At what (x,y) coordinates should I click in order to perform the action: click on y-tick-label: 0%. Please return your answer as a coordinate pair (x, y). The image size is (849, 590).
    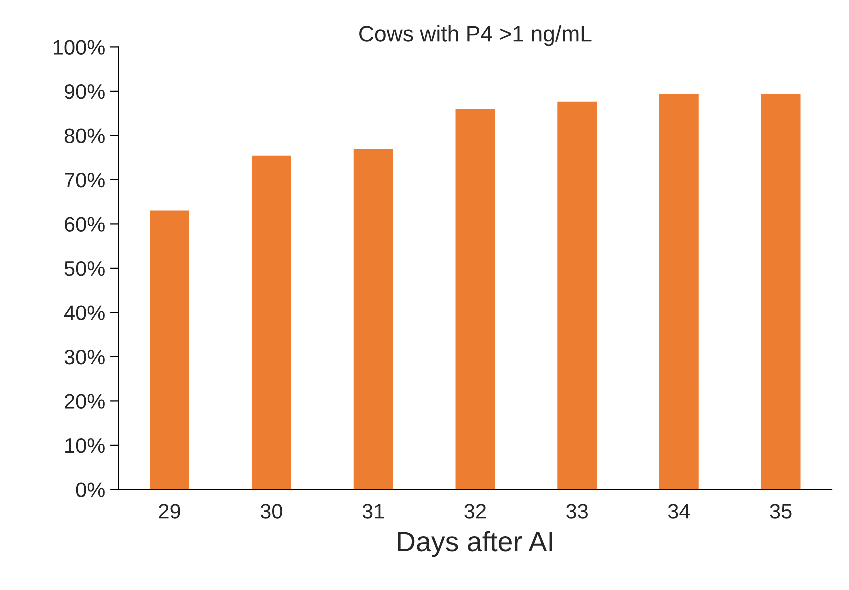
    Looking at the image, I should click on (90, 490).